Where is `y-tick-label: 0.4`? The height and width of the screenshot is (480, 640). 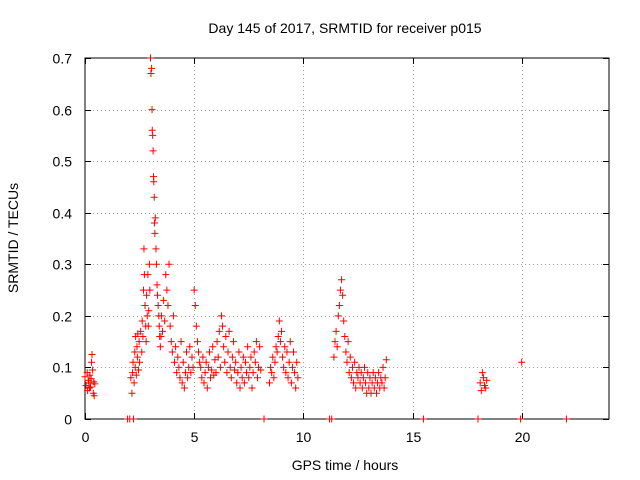 y-tick-label: 0.4 is located at coordinates (63, 214).